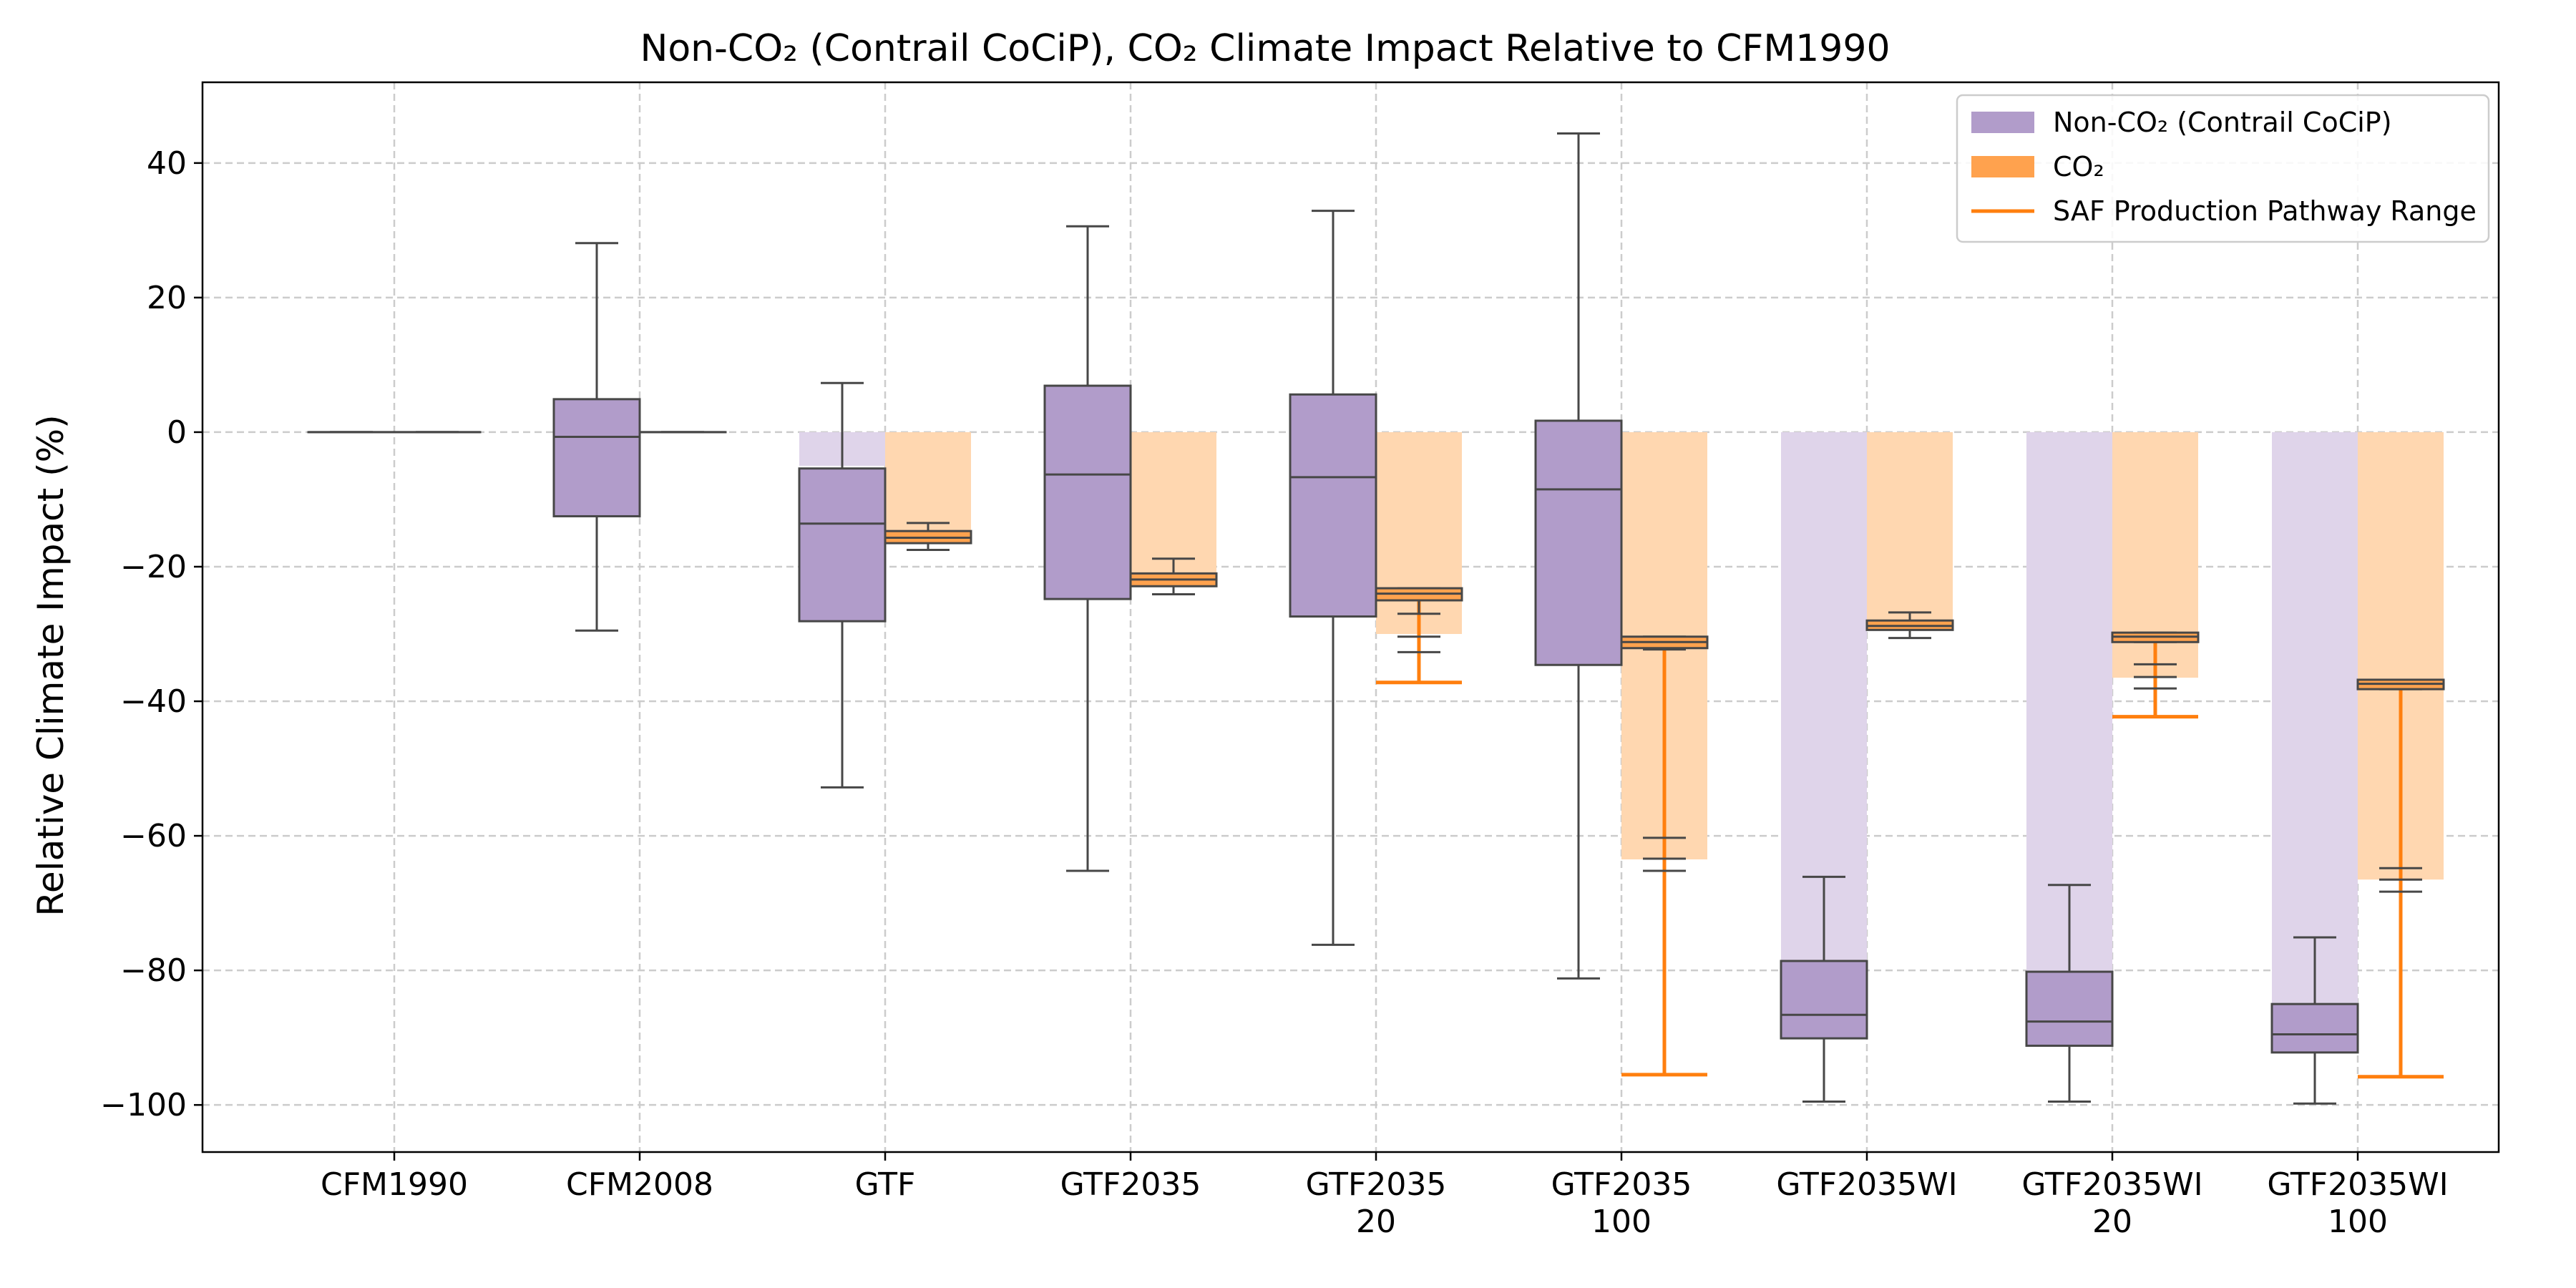  I want to click on legend-frame, so click(2223, 168).